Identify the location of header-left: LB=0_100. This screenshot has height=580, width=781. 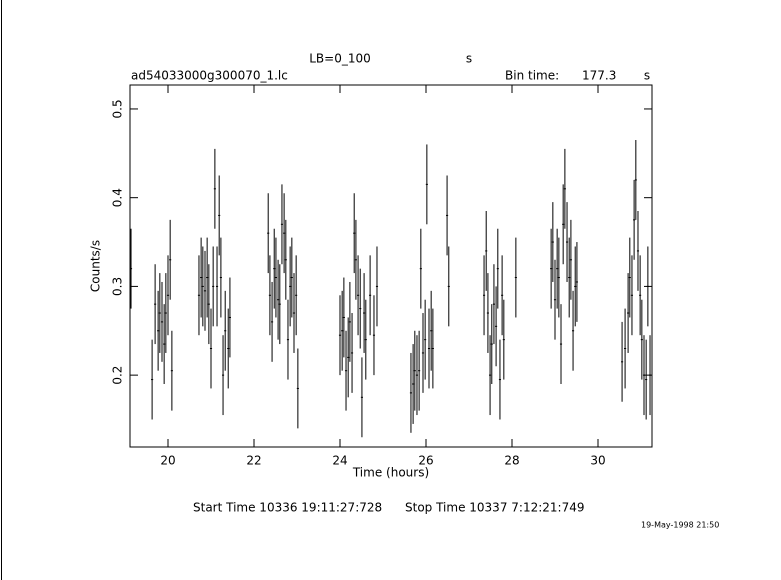
(340, 59).